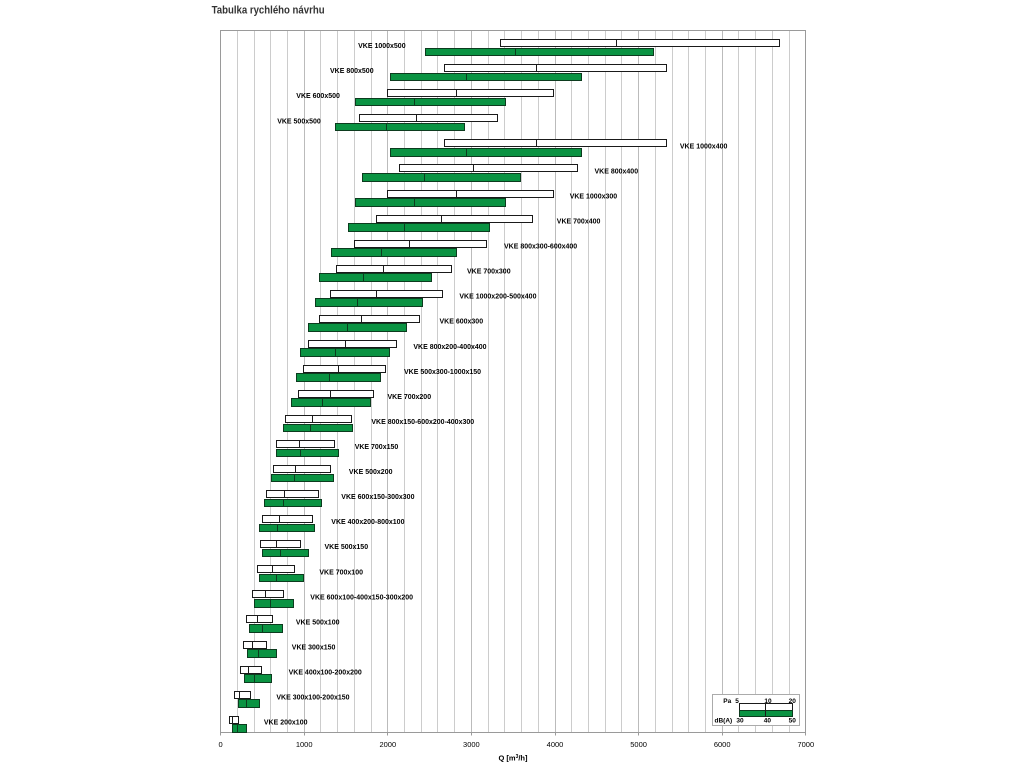 This screenshot has height=768, width=1024. I want to click on svg-text: VKE 300x150, so click(314, 647).